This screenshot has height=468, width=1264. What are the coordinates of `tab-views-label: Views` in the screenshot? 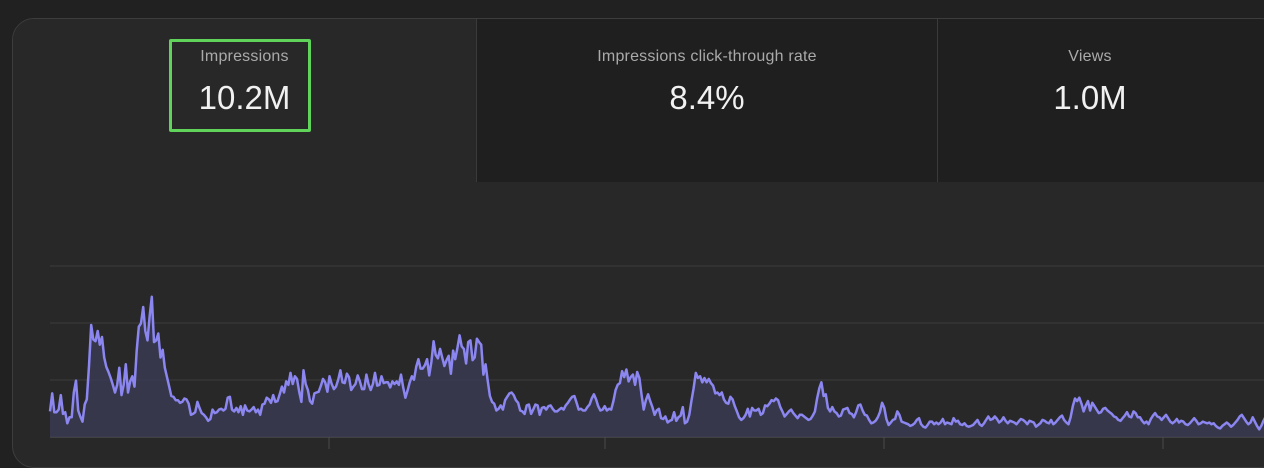 It's located at (1090, 56).